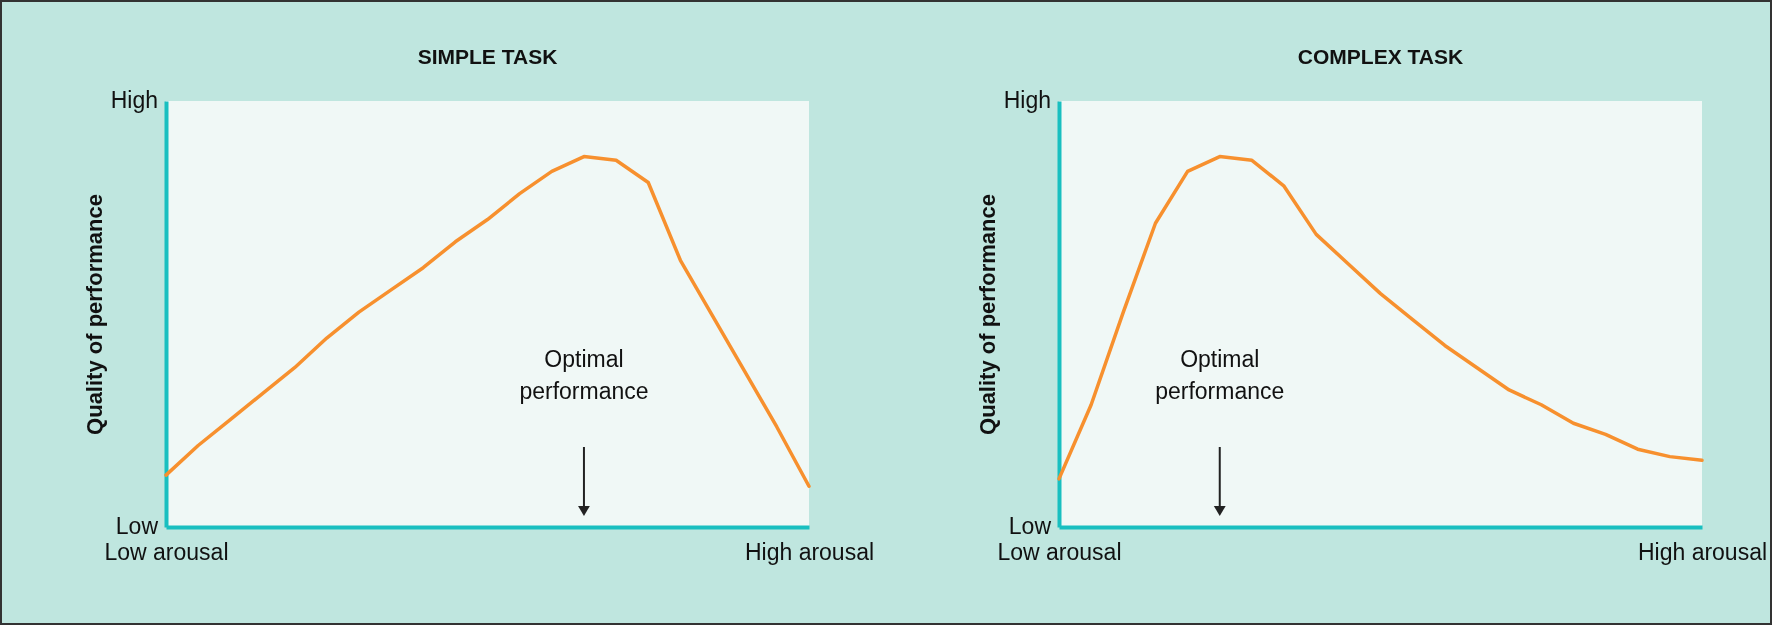  Describe the element at coordinates (487, 56) in the screenshot. I see `chart-title: SIMPLE TASK` at that location.